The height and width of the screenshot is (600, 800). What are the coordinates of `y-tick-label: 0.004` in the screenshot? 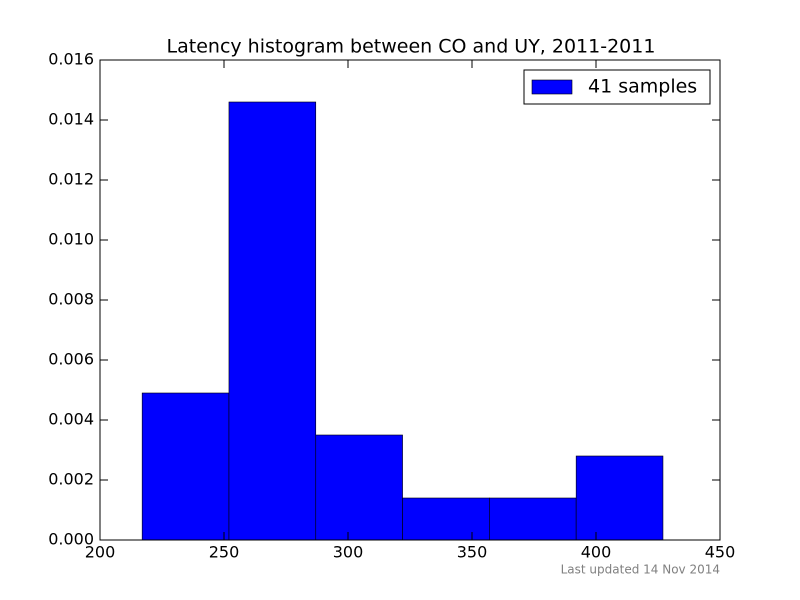 It's located at (71, 419).